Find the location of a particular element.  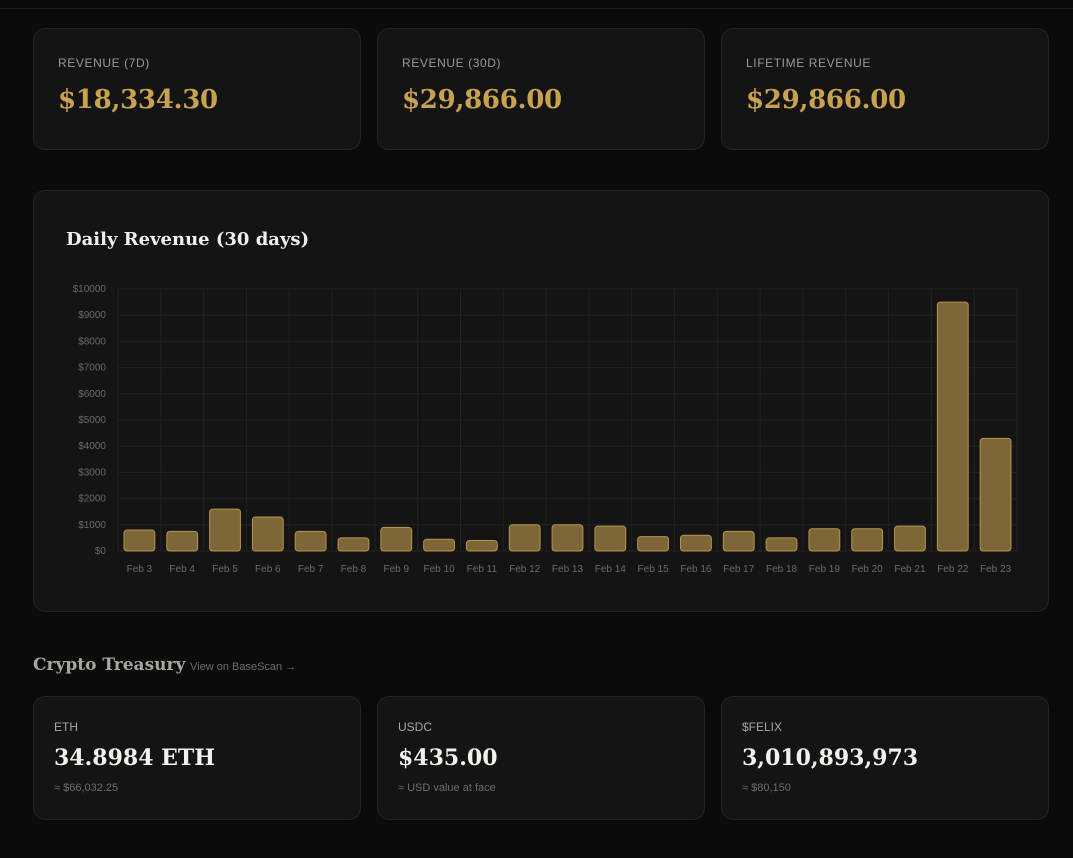

treasury-card-felix: $FELIX 3,010,893,973 ≈ $80,150 is located at coordinates (885, 758).